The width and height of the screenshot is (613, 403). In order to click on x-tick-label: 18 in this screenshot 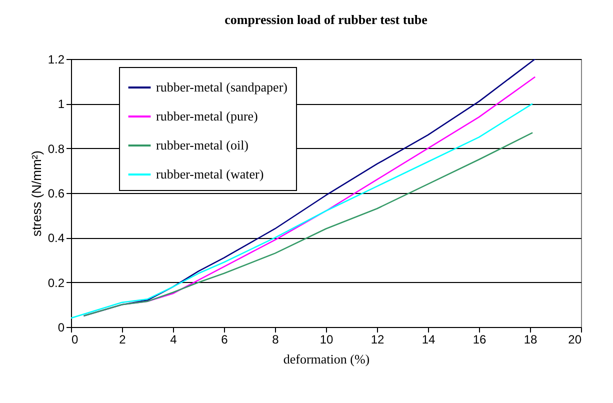, I will do `click(531, 339)`.